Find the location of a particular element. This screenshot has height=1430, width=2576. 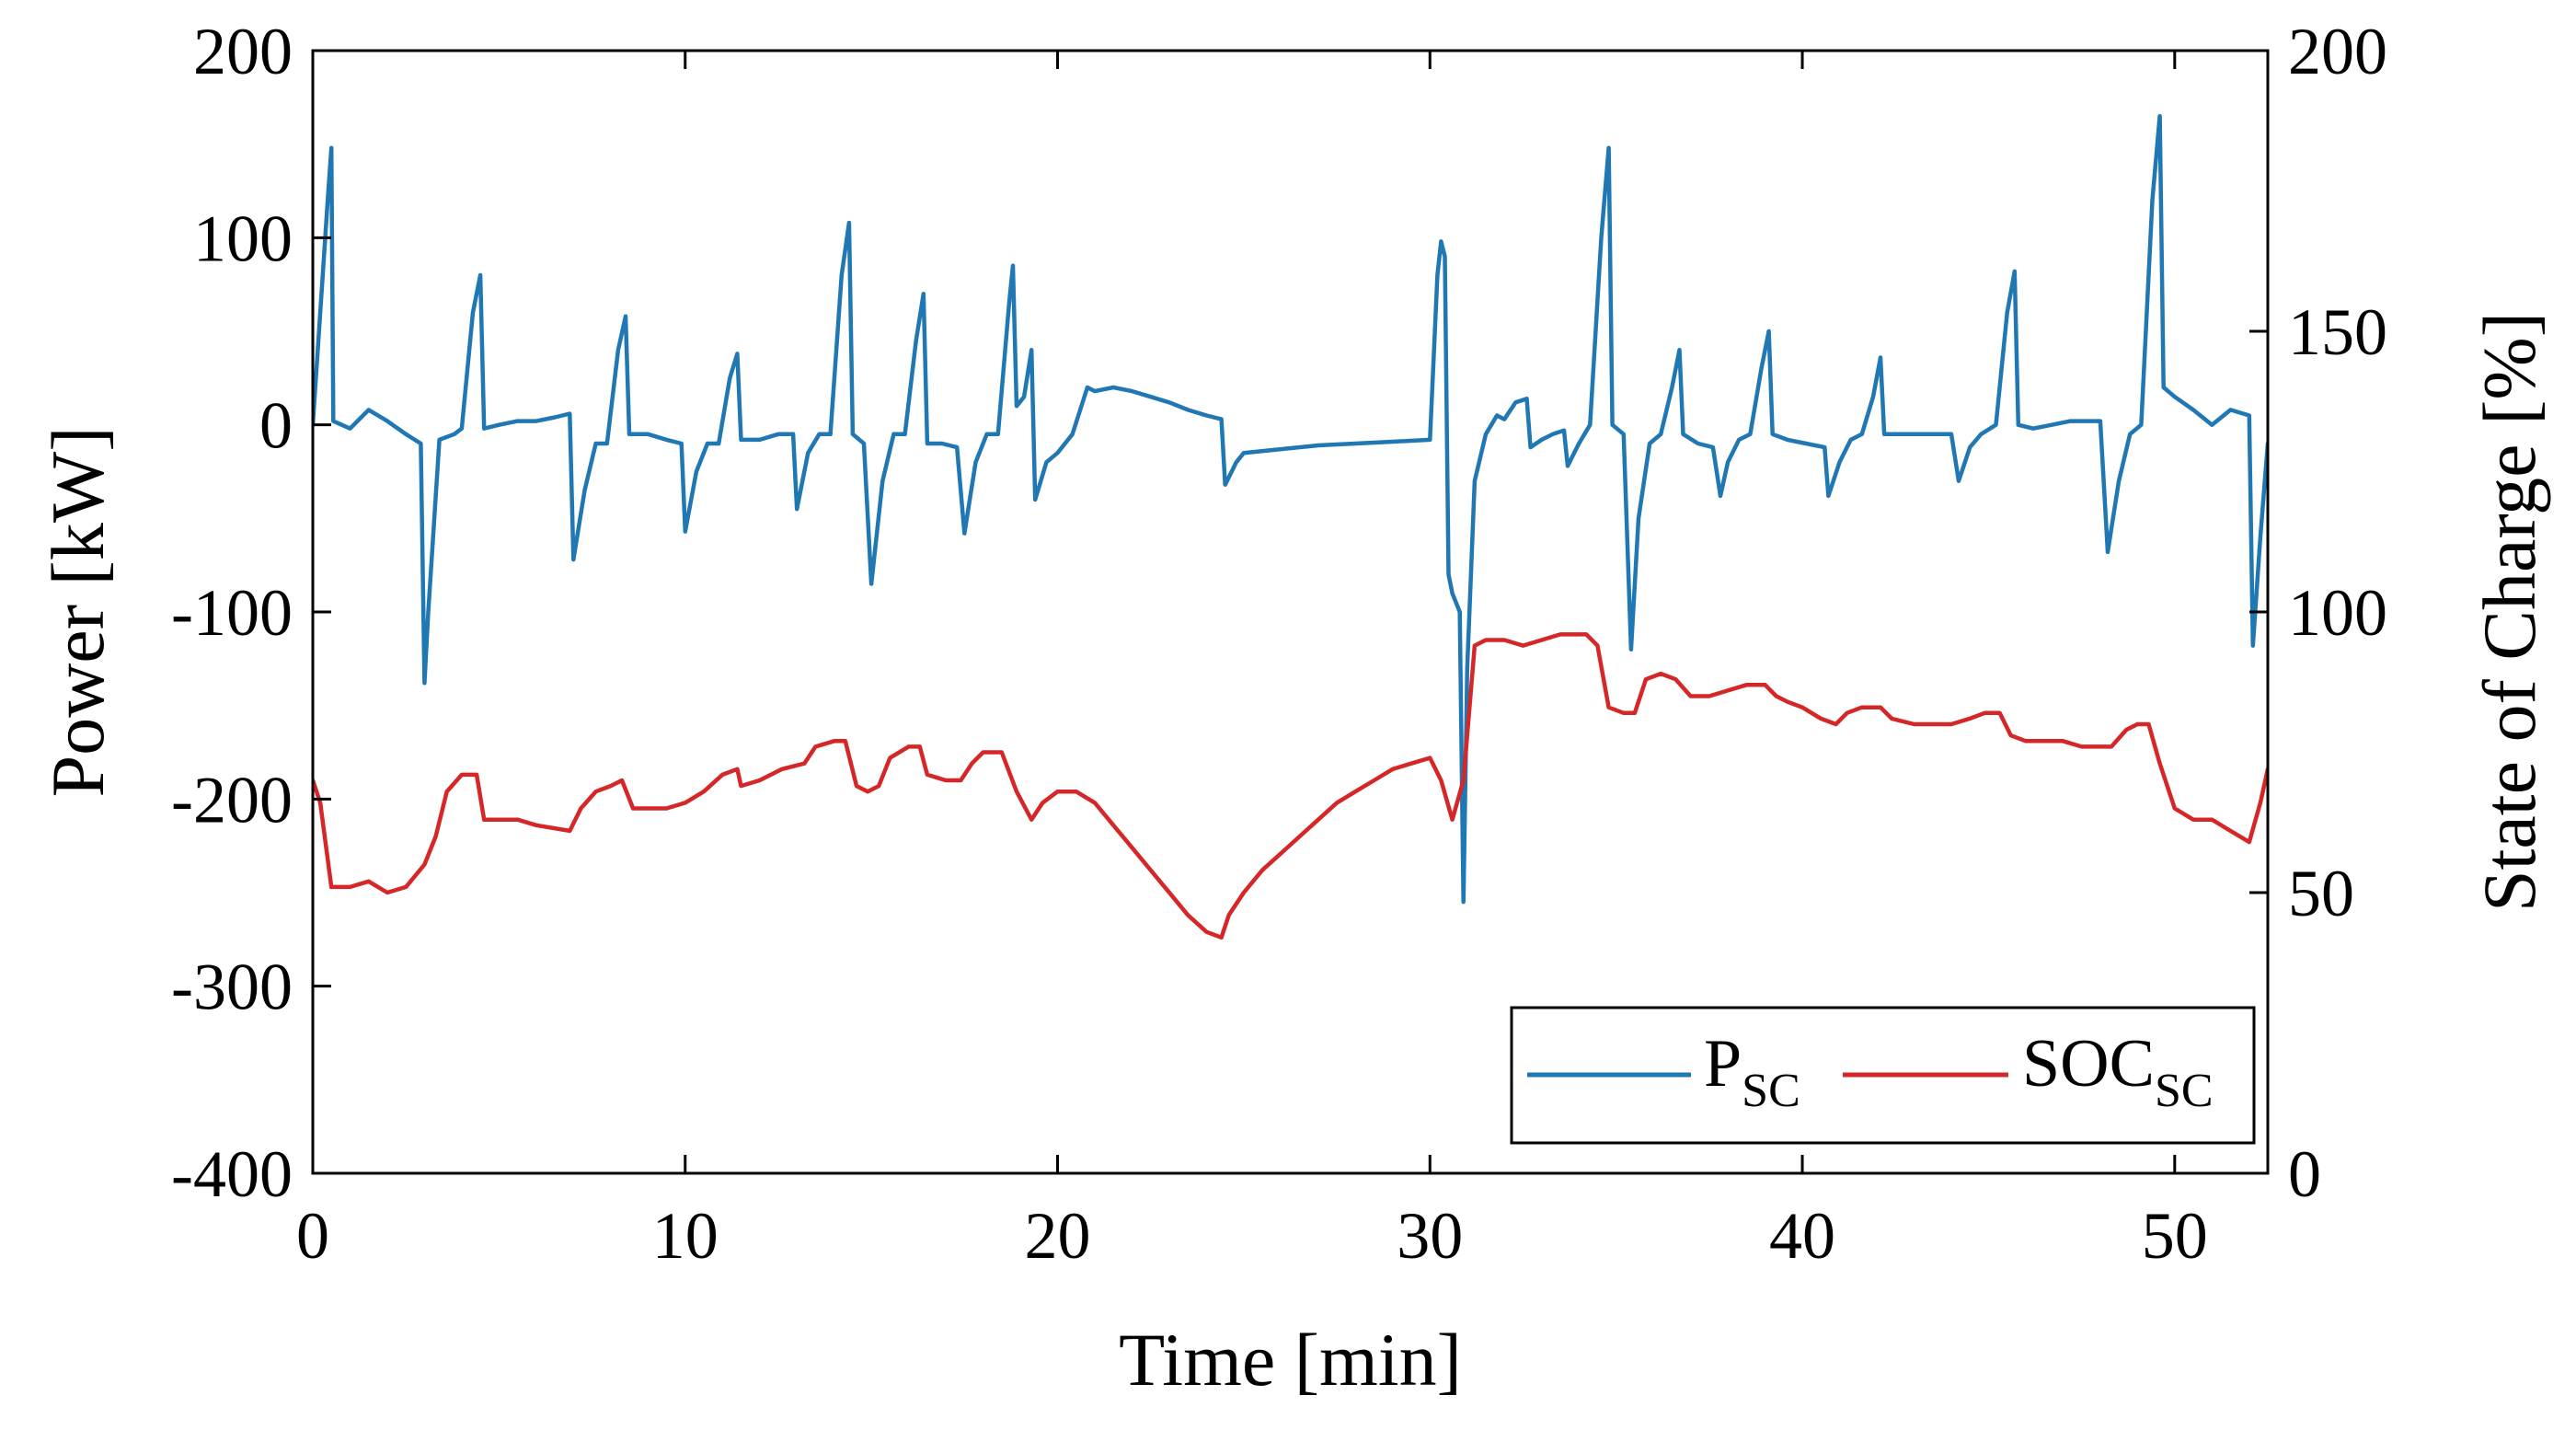

legend-label-psc-subscript: SC is located at coordinates (1771, 1091).